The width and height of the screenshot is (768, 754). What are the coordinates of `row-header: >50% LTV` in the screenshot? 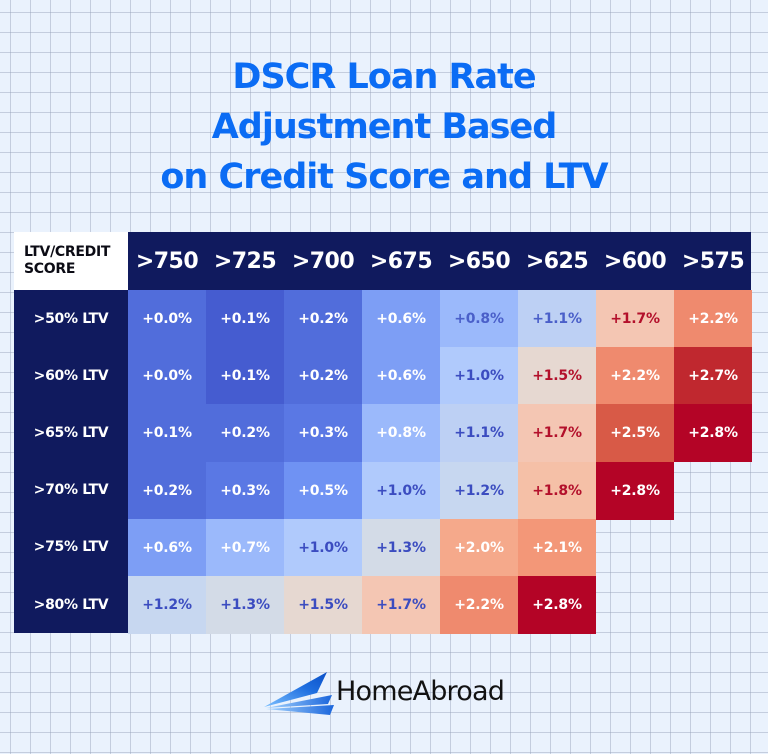 It's located at (71, 318).